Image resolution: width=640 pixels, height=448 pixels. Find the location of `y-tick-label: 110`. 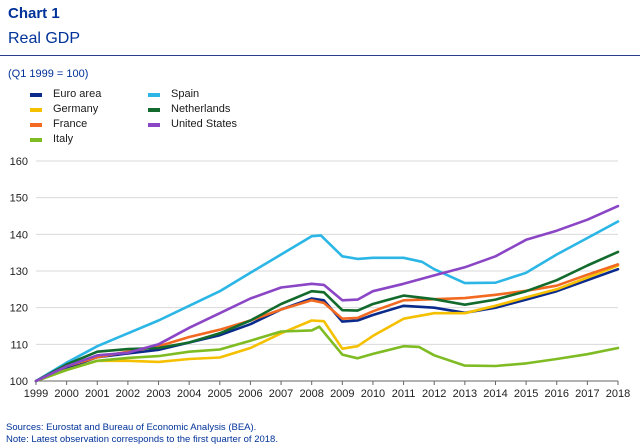

y-tick-label: 110 is located at coordinates (19, 345).